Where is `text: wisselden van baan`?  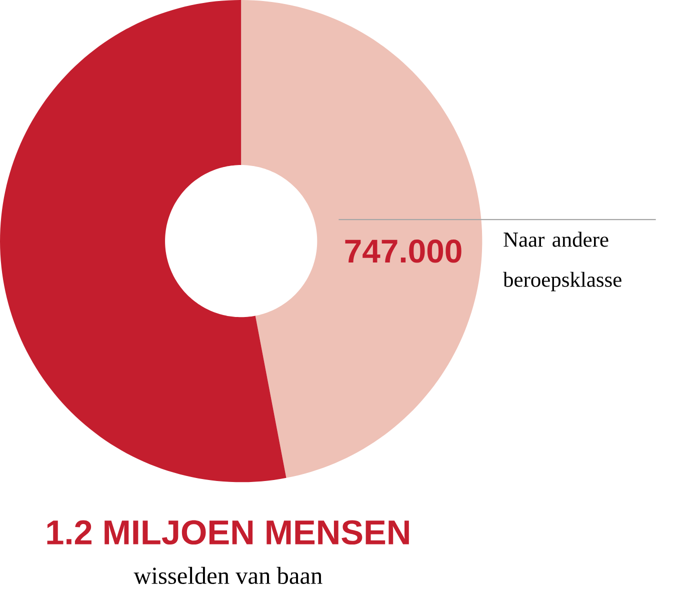 text: wisselden van baan is located at coordinates (228, 575).